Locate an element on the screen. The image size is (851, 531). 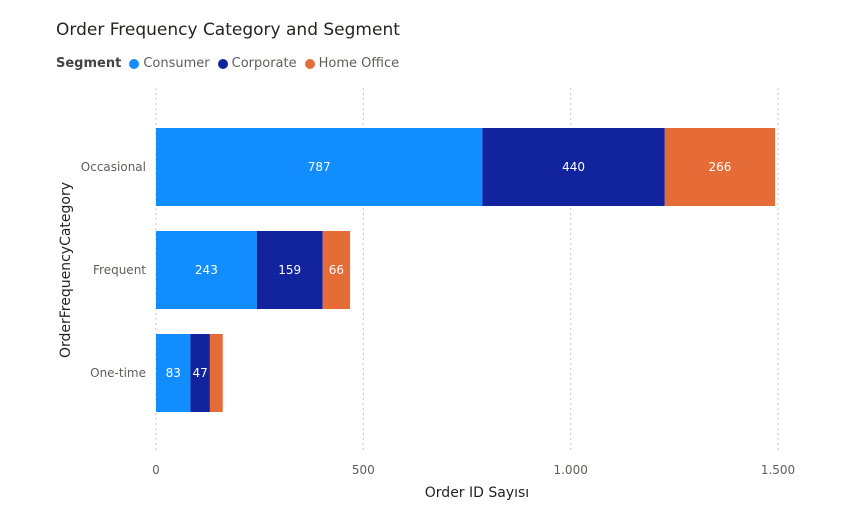
y-category-label-2: One-time is located at coordinates (118, 373).